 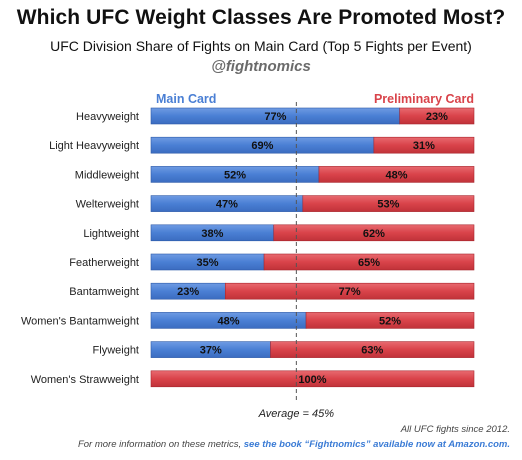 I want to click on category-label: Heavyweight, so click(x=107, y=117).